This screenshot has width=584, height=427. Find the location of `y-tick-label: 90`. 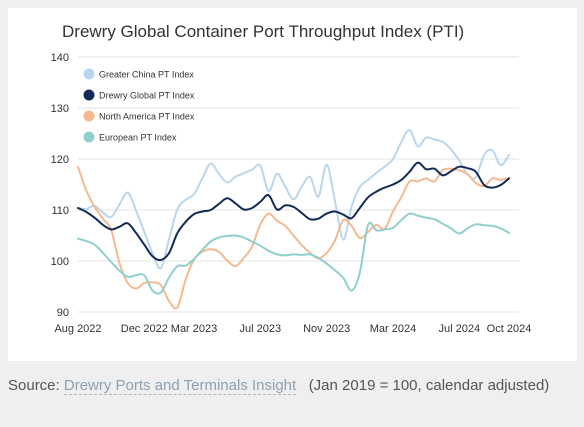

y-tick-label: 90 is located at coordinates (63, 313).